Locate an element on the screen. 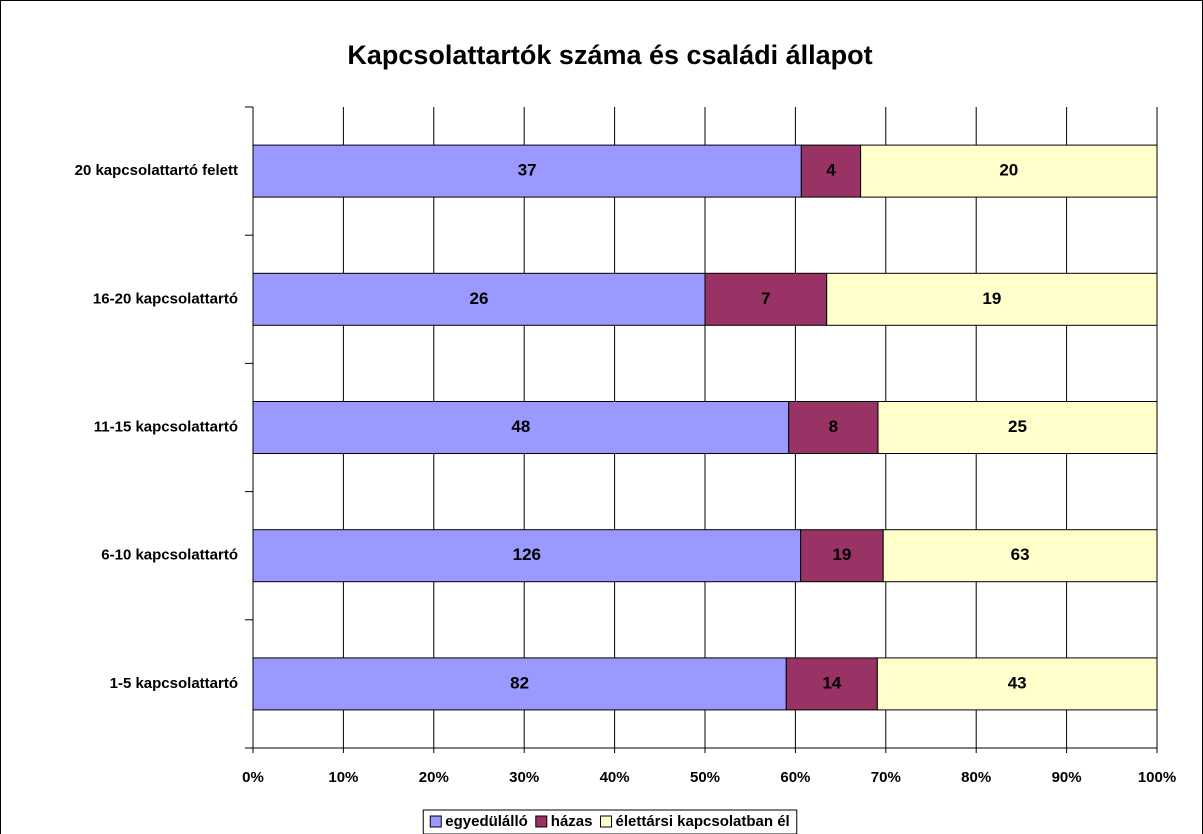 The image size is (1203, 834). chart-title: Kapcsolattartók száma és családi állapot is located at coordinates (609, 55).